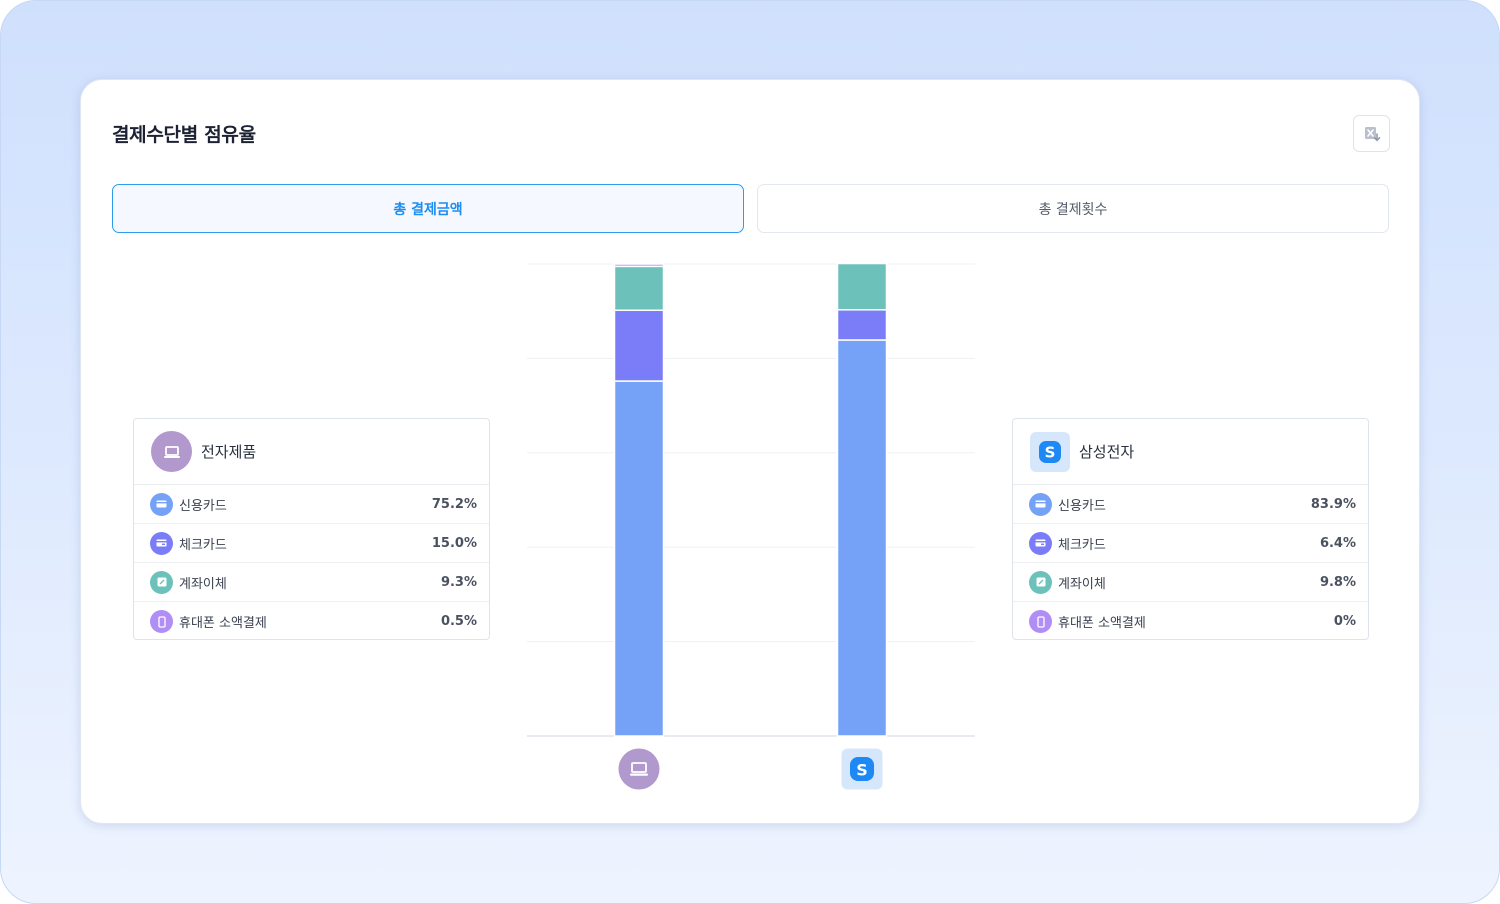 The width and height of the screenshot is (1500, 904). I want to click on excel-export-button, so click(1371, 133).